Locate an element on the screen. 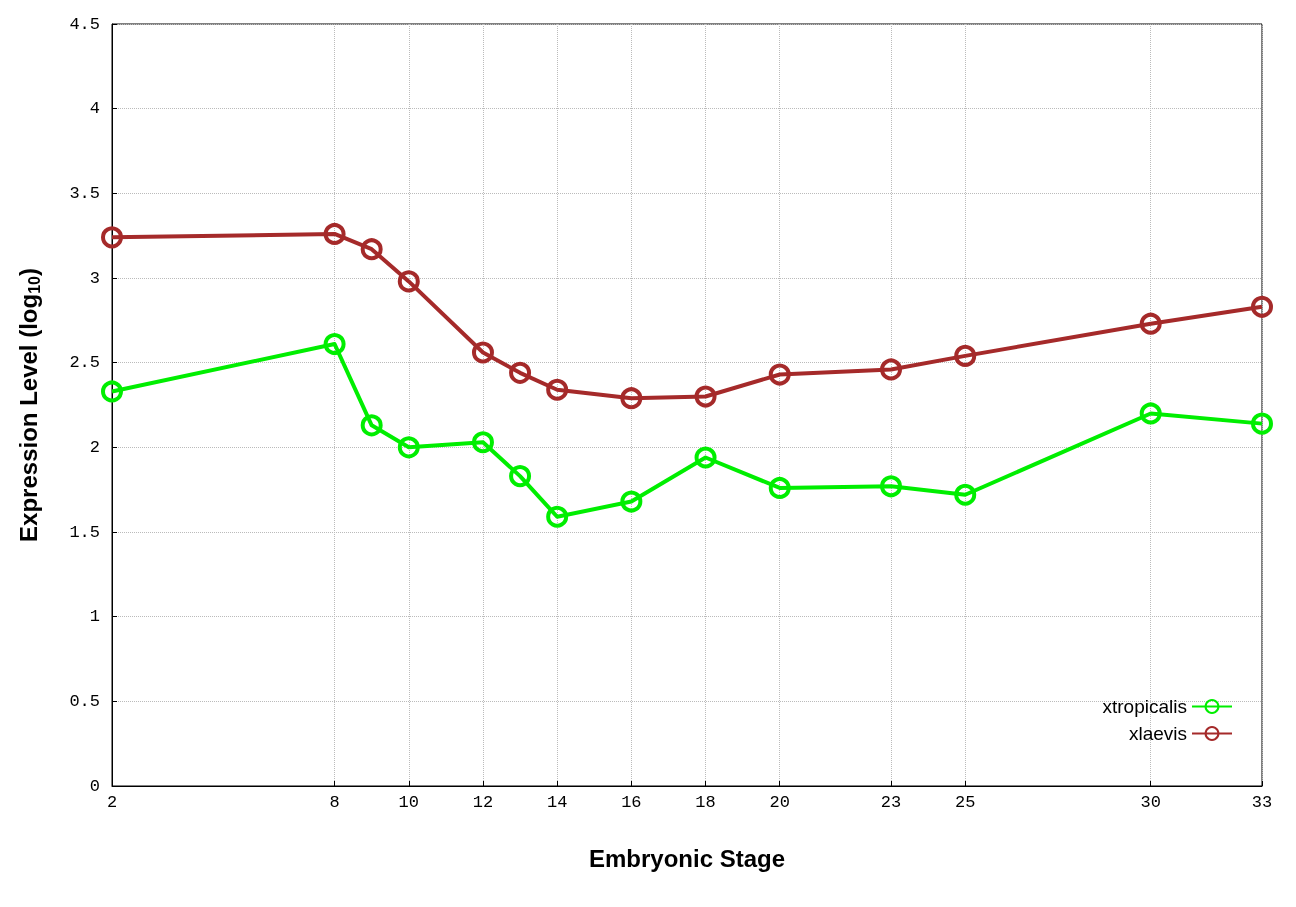 The width and height of the screenshot is (1296, 907). y-tick-label: 3.5 is located at coordinates (84, 193).